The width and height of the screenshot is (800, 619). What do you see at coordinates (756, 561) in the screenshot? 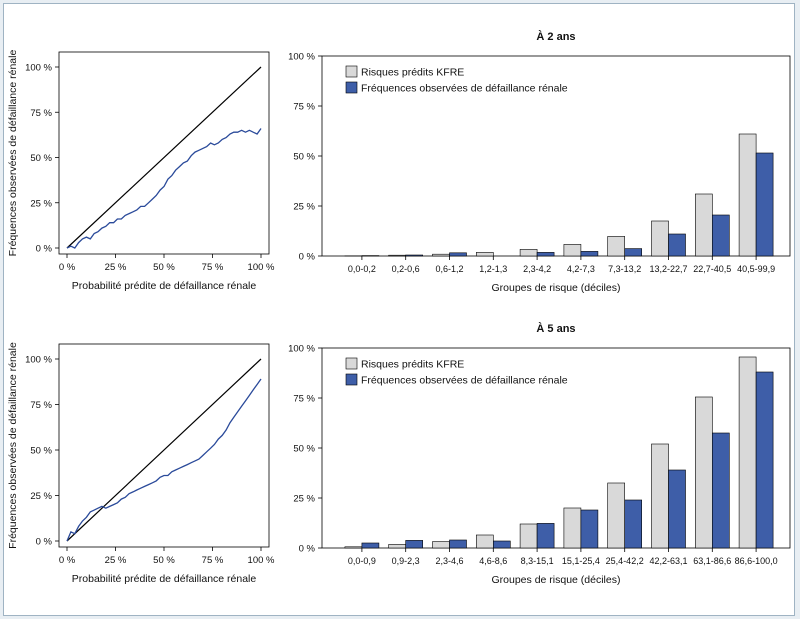
I see `category-label: 86,6-100,0` at bounding box center [756, 561].